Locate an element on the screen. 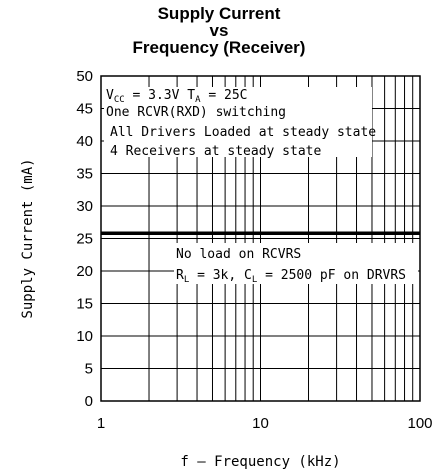  conditions-background is located at coordinates (238, 122).